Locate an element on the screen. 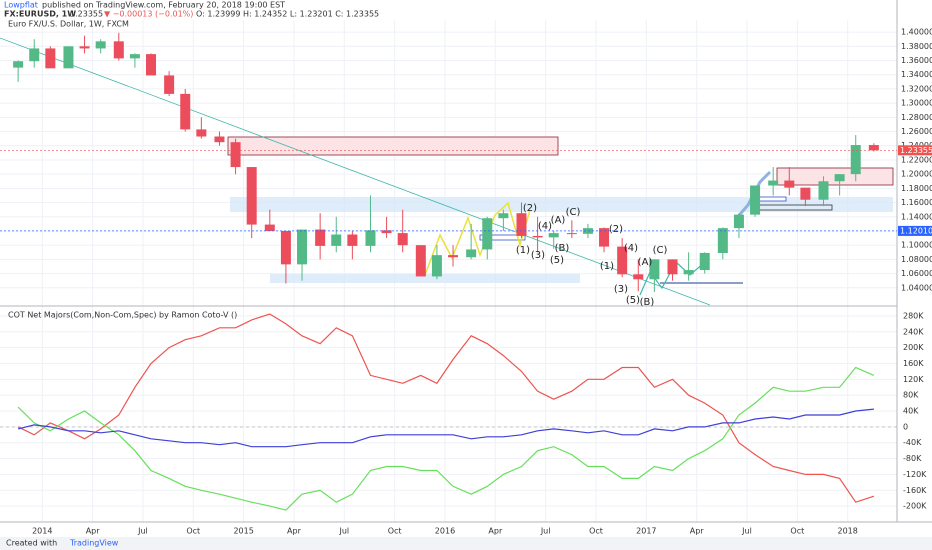  y-tick-label: 240K is located at coordinates (913, 331).